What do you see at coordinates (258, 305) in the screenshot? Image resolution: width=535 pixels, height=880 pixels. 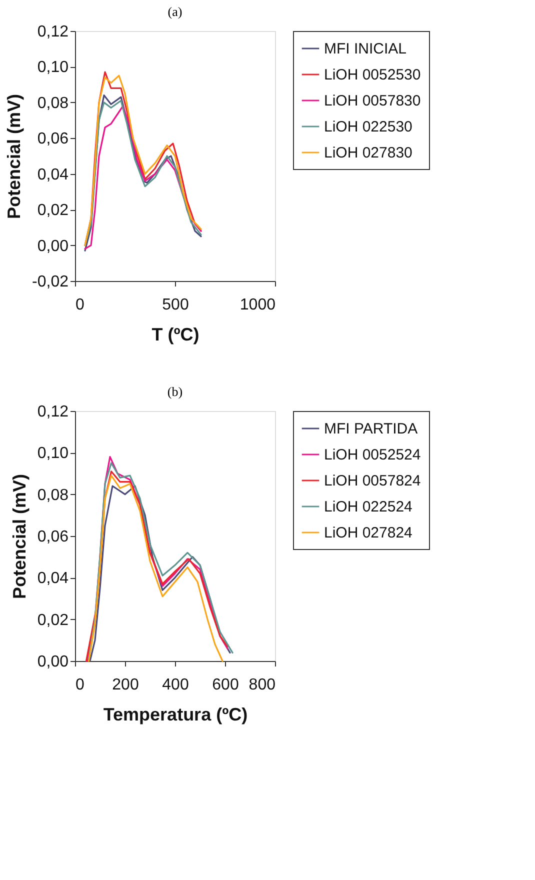 I see `x-tick-label: 1000` at bounding box center [258, 305].